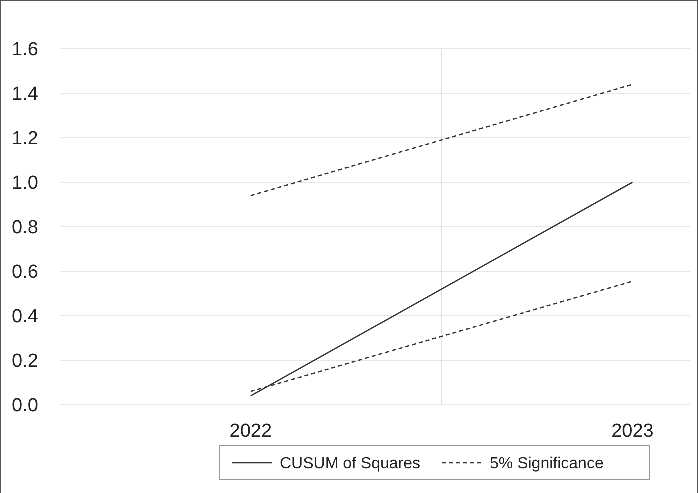 Image resolution: width=698 pixels, height=493 pixels. Describe the element at coordinates (350, 464) in the screenshot. I see `legend-label: CUSUM of Squares` at that location.